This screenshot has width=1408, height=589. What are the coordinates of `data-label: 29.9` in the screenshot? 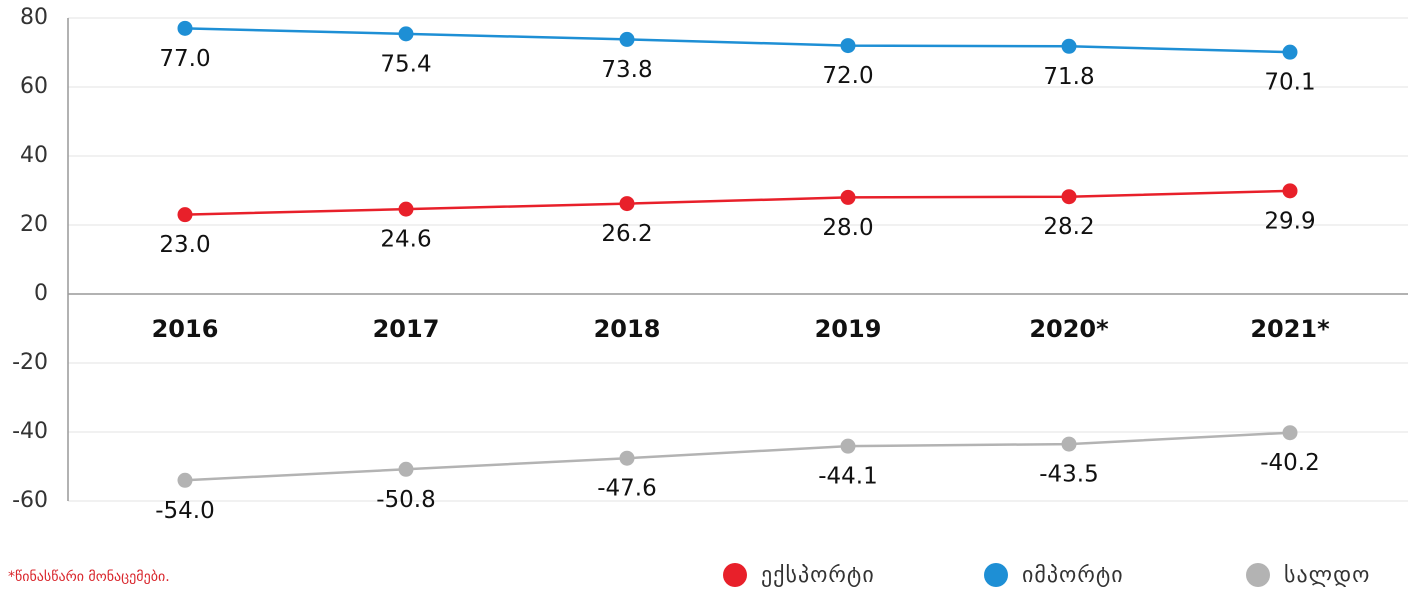 It's located at (1289, 221).